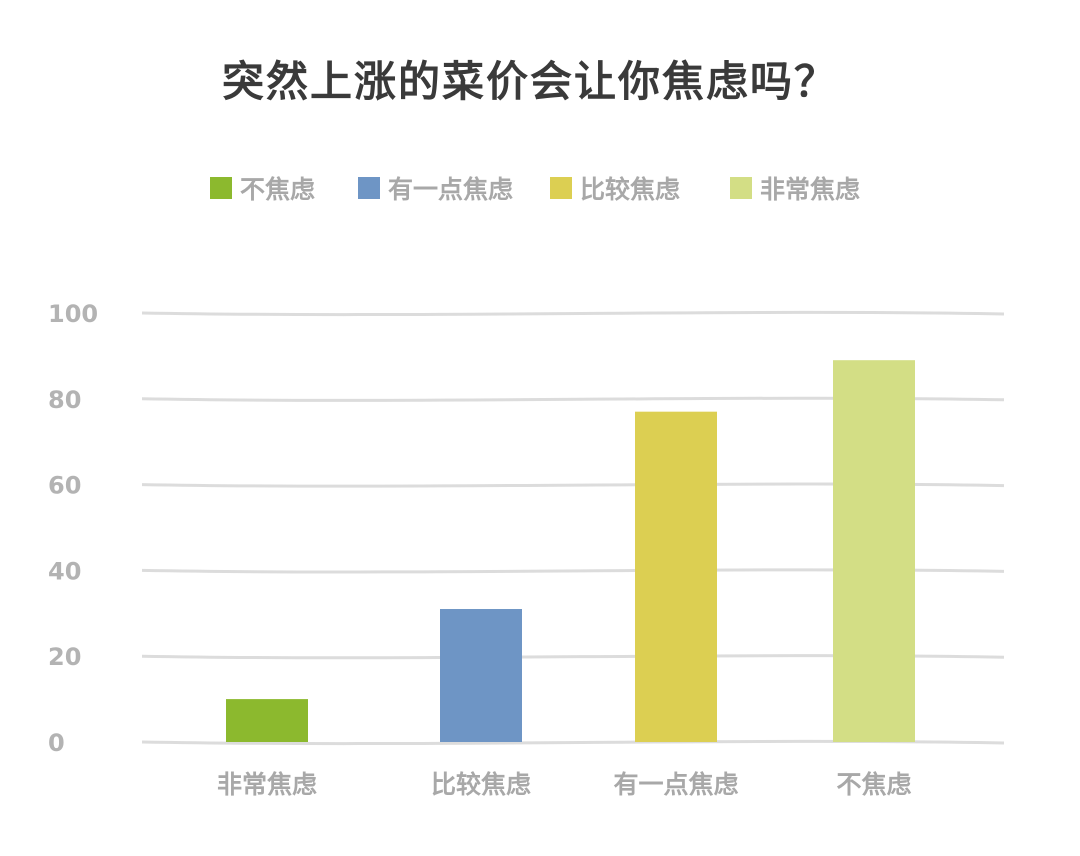  I want to click on legend-item-2: 有一点焦虑, so click(435, 188).